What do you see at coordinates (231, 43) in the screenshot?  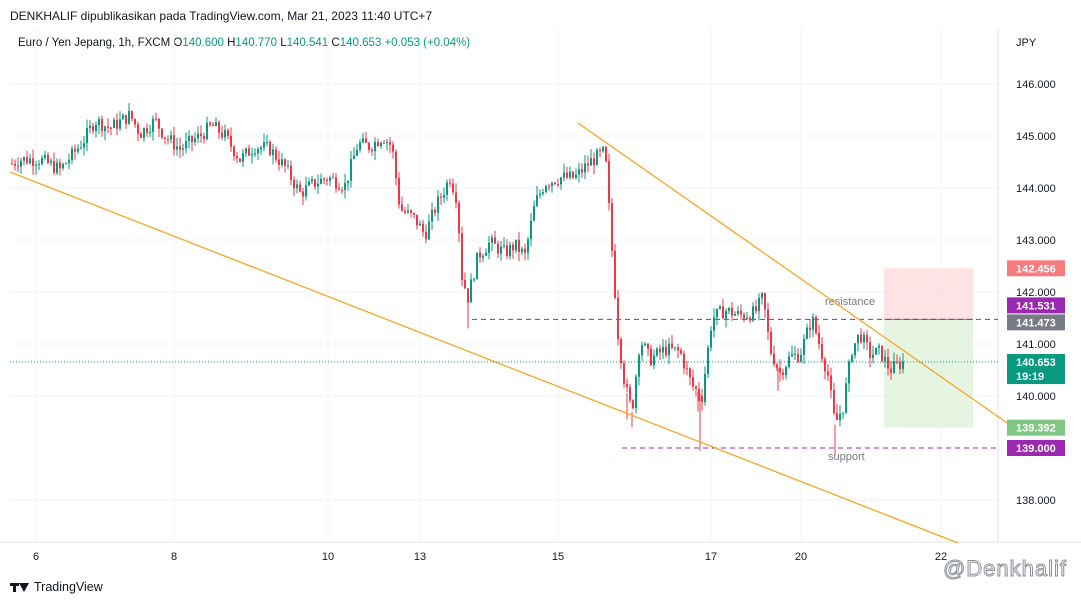 I see `high-label: H` at bounding box center [231, 43].